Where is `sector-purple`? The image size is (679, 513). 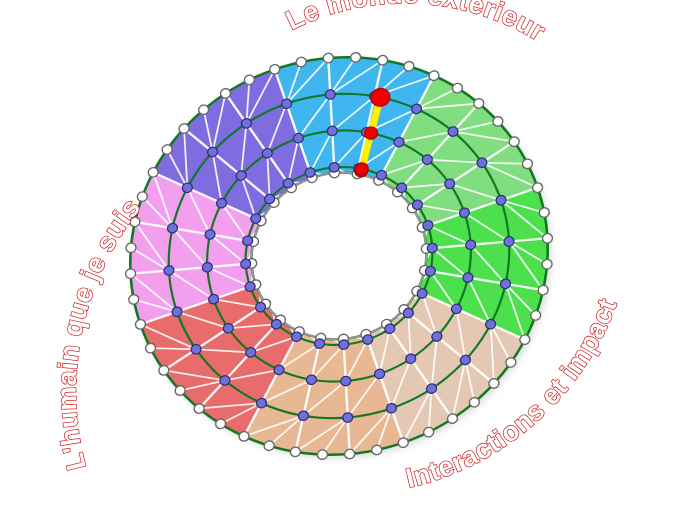
sector-purple is located at coordinates (227, 159).